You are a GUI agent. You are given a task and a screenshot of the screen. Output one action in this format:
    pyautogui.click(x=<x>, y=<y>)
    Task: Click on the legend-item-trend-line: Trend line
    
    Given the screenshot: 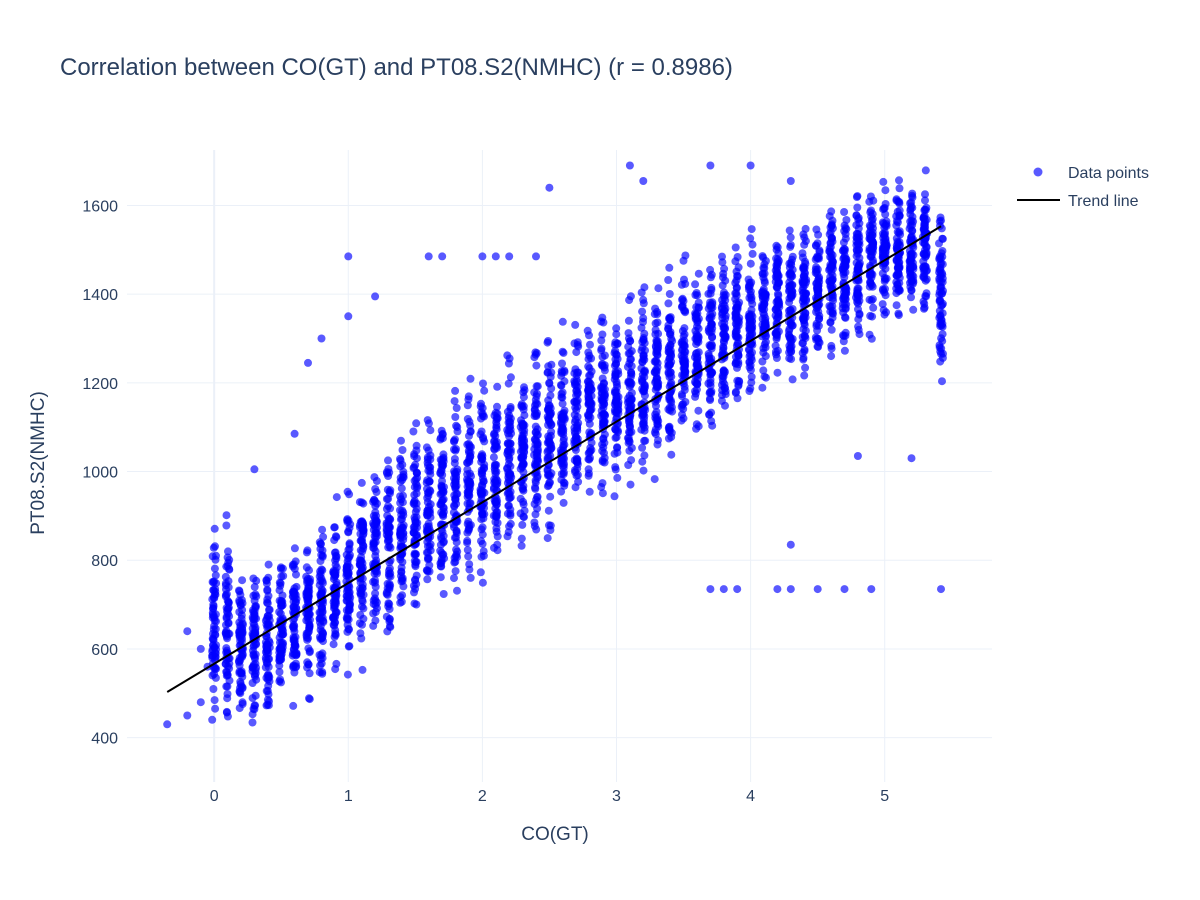 What is the action you would take?
    pyautogui.click(x=1078, y=201)
    